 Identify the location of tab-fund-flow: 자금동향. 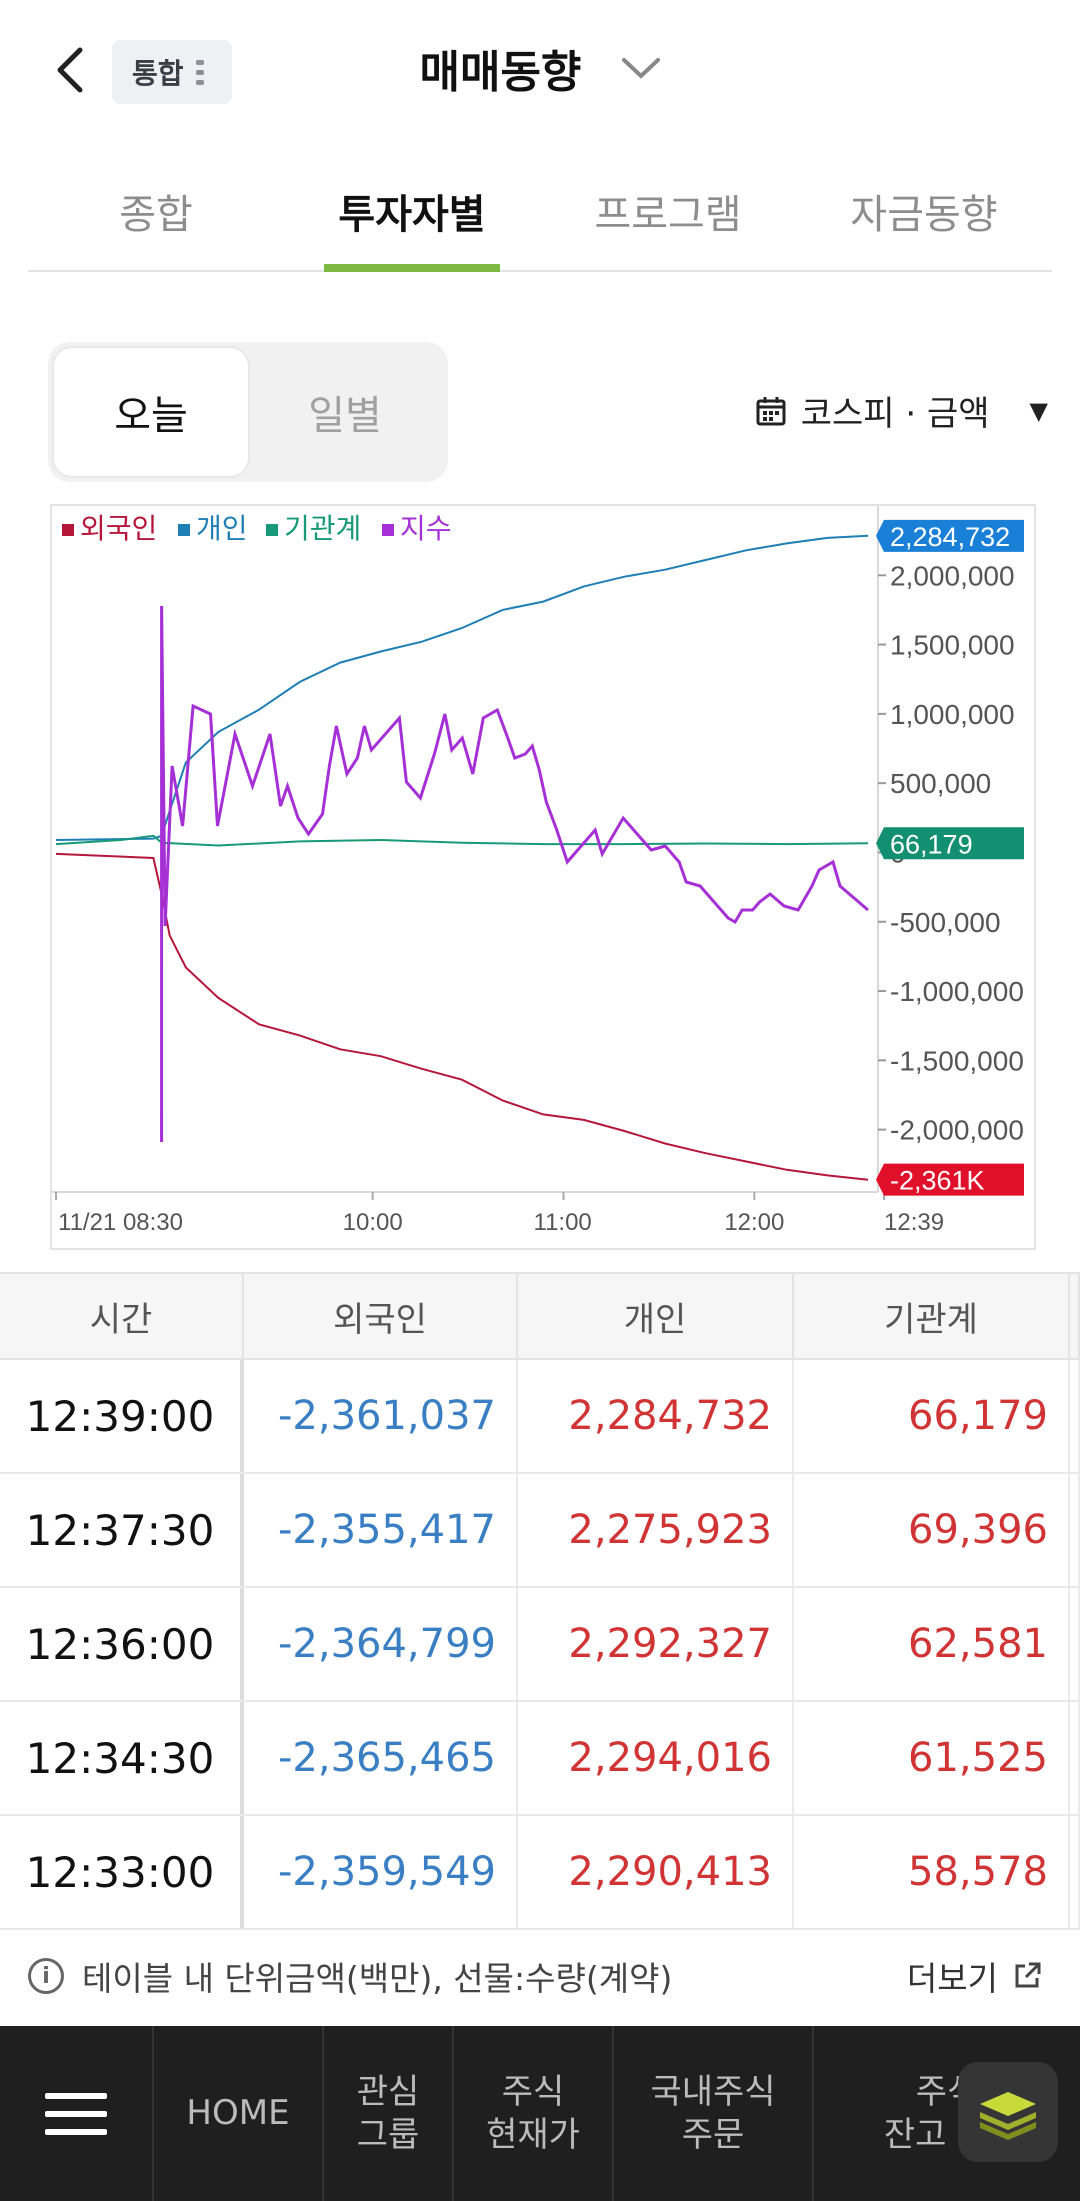
(924, 215).